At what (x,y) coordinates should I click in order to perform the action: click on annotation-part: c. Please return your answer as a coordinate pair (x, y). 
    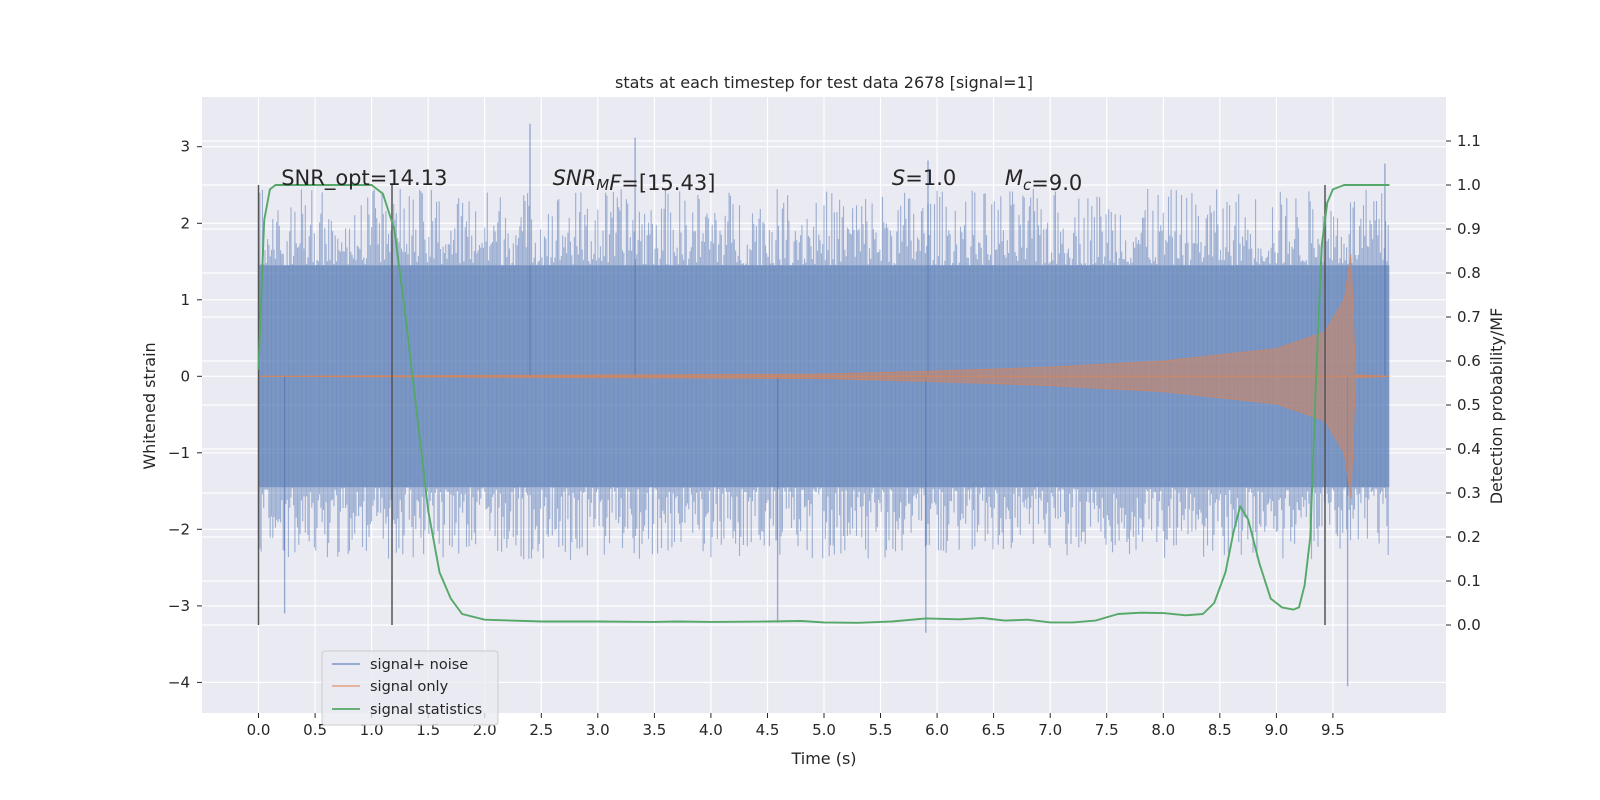
    Looking at the image, I should click on (1027, 185).